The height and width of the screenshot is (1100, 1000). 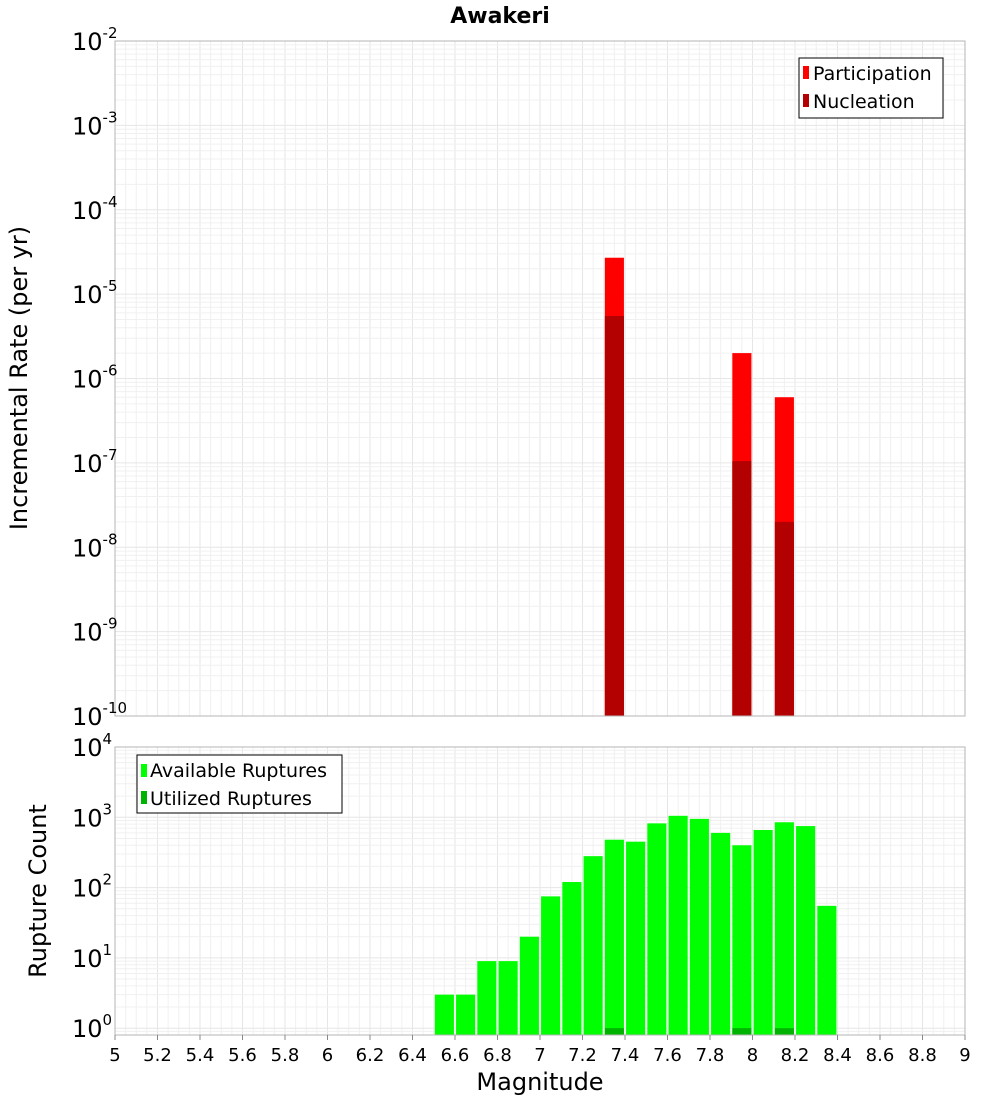 What do you see at coordinates (99, 715) in the screenshot?
I see `top-y-tick-label: 10⁻¹⁰` at bounding box center [99, 715].